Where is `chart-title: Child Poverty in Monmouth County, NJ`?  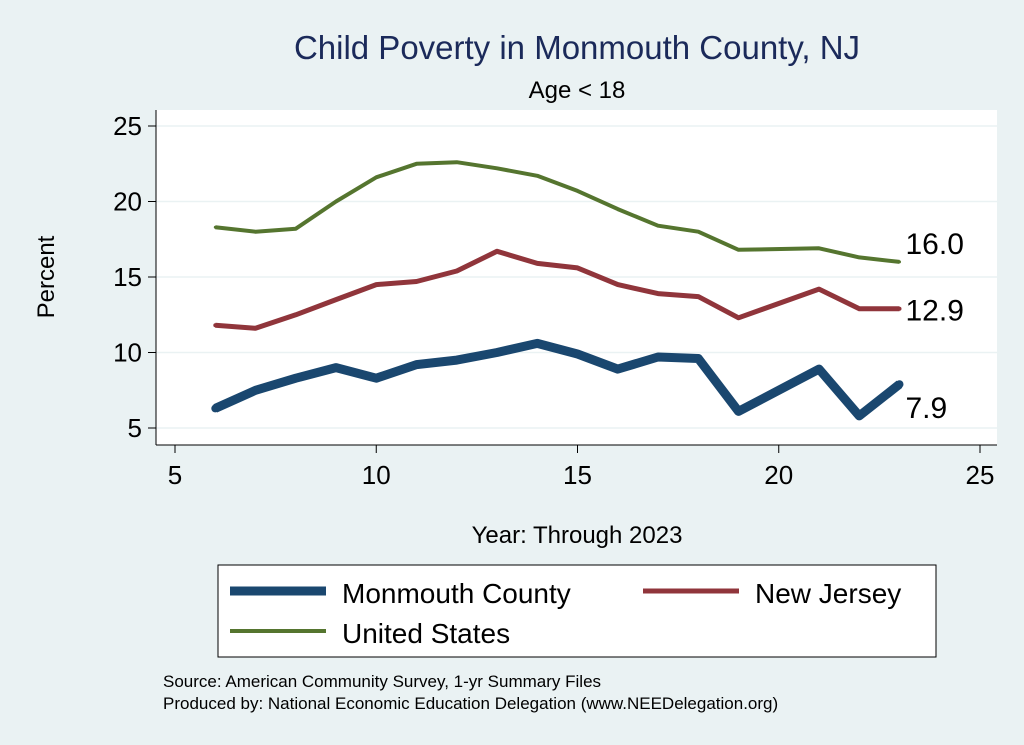
chart-title: Child Poverty in Monmouth County, NJ is located at coordinates (577, 47).